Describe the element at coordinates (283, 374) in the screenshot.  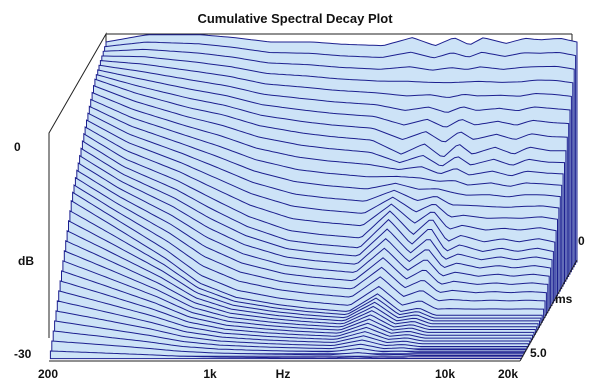
I see `x-axis-label: Hz` at that location.